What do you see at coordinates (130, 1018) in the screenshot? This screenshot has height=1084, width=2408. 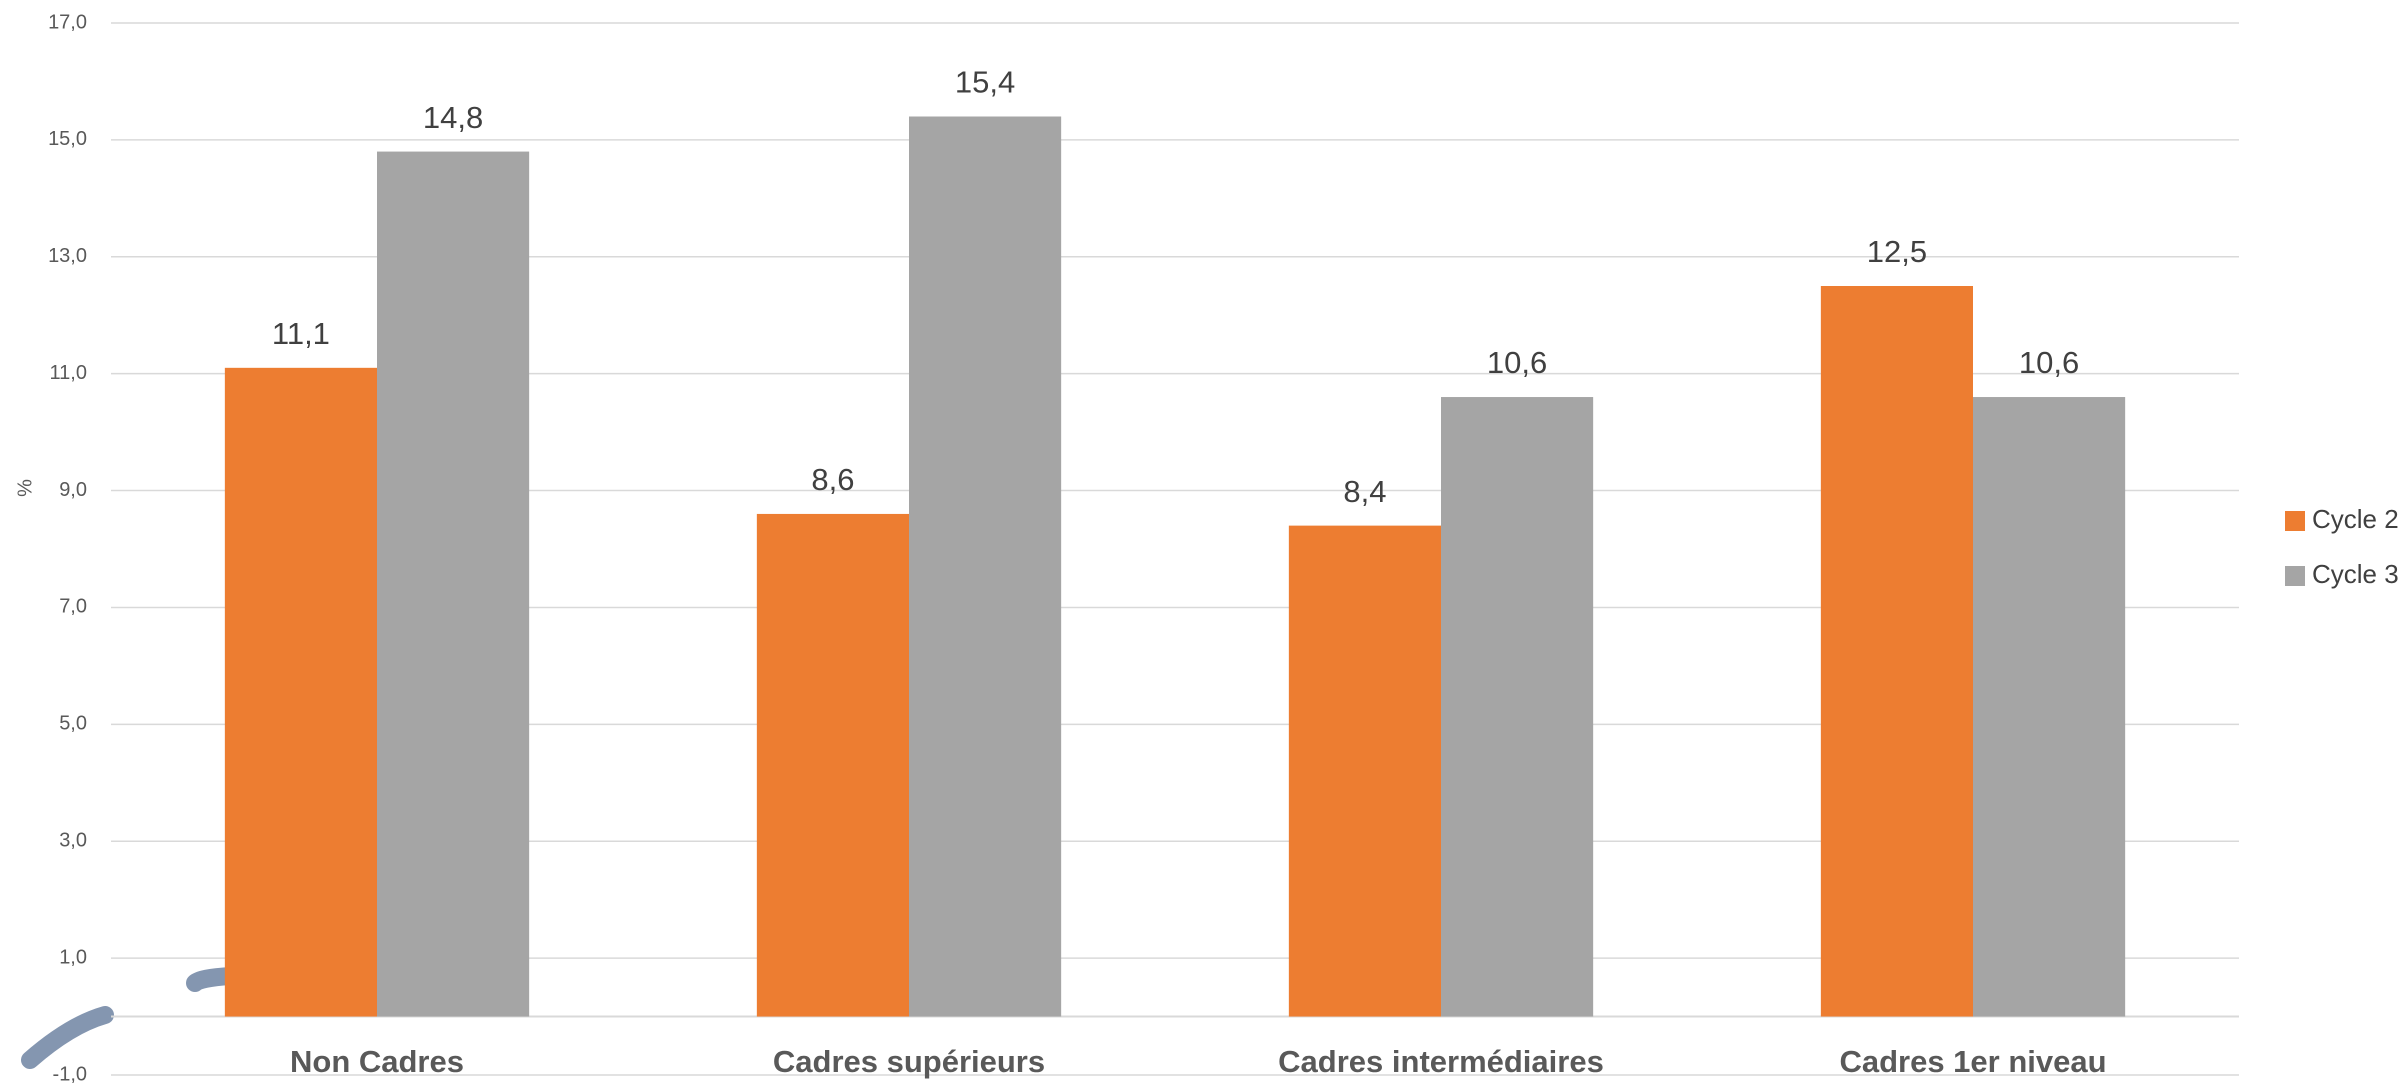 I see `ink-stroke` at bounding box center [130, 1018].